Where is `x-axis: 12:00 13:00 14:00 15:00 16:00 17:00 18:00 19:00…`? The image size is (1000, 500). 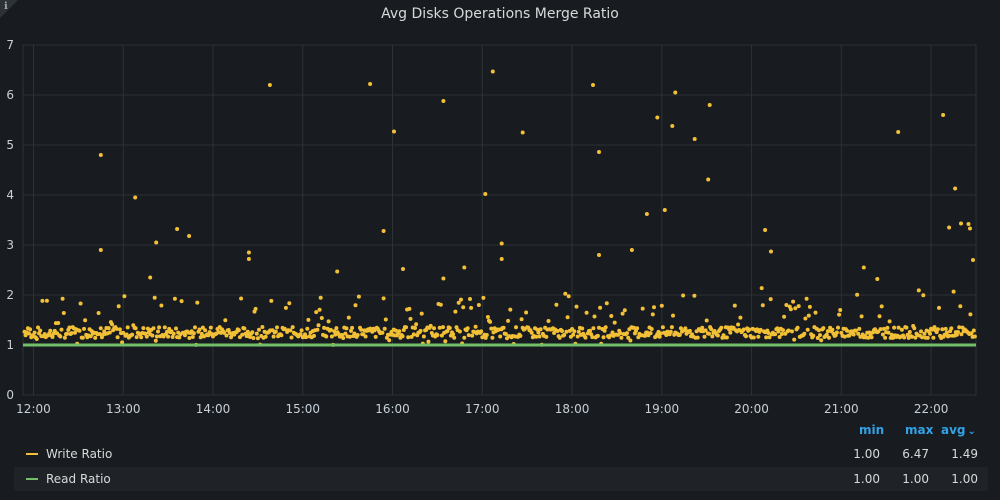
x-axis: 12:00 13:00 14:00 15:00 16:00 17:00 18:00 19:00… is located at coordinates (482, 409).